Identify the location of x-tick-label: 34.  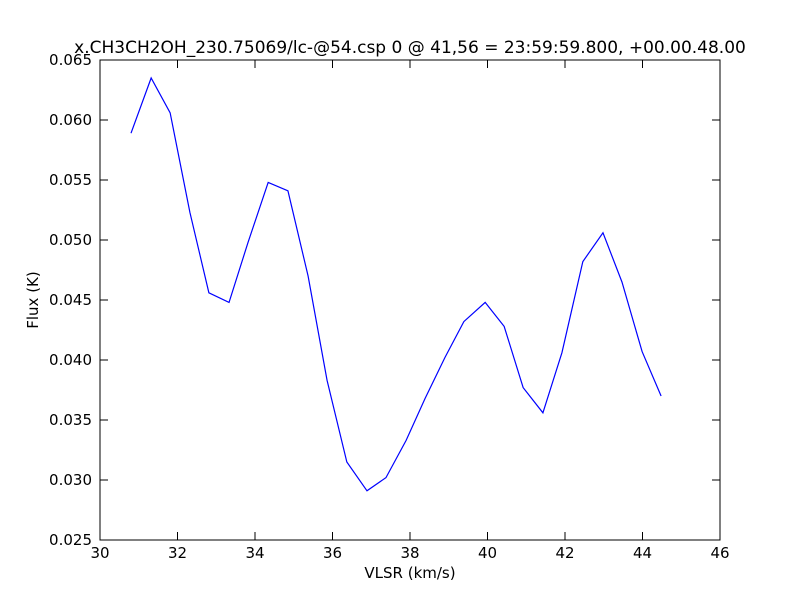
(254, 553).